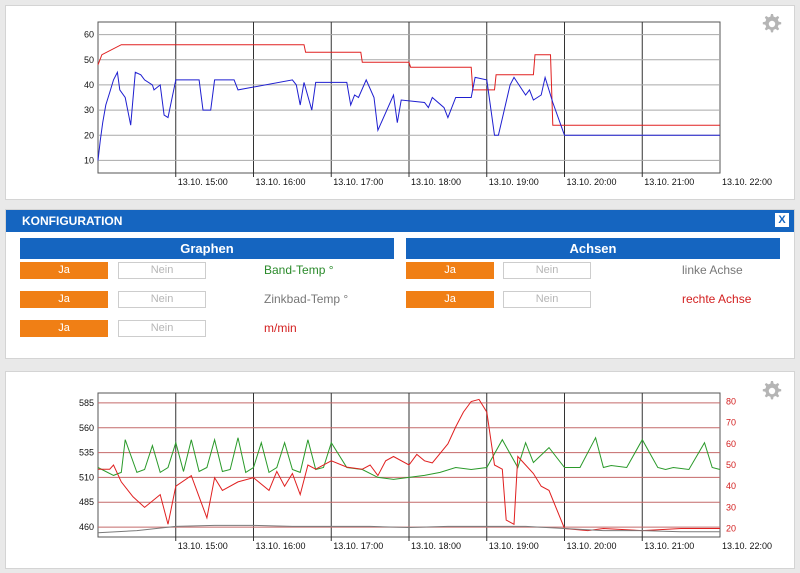  What do you see at coordinates (162, 328) in the screenshot?
I see `speed-no-button: Nein` at bounding box center [162, 328].